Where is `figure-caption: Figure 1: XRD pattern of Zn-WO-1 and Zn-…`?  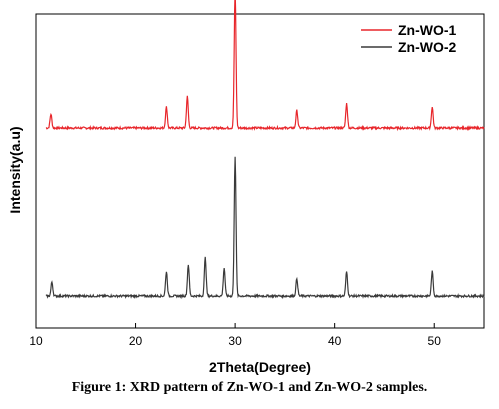
figure-caption: Figure 1: XRD pattern of Zn-WO-1 and Zn-… is located at coordinates (249, 387).